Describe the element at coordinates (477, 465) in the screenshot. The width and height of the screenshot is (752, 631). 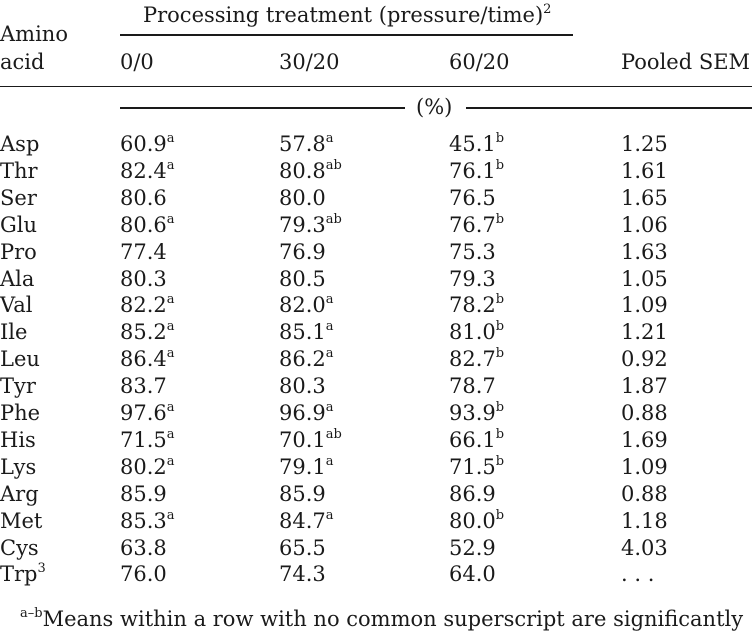
I see `value-60-20-cell: 71.5b` at that location.